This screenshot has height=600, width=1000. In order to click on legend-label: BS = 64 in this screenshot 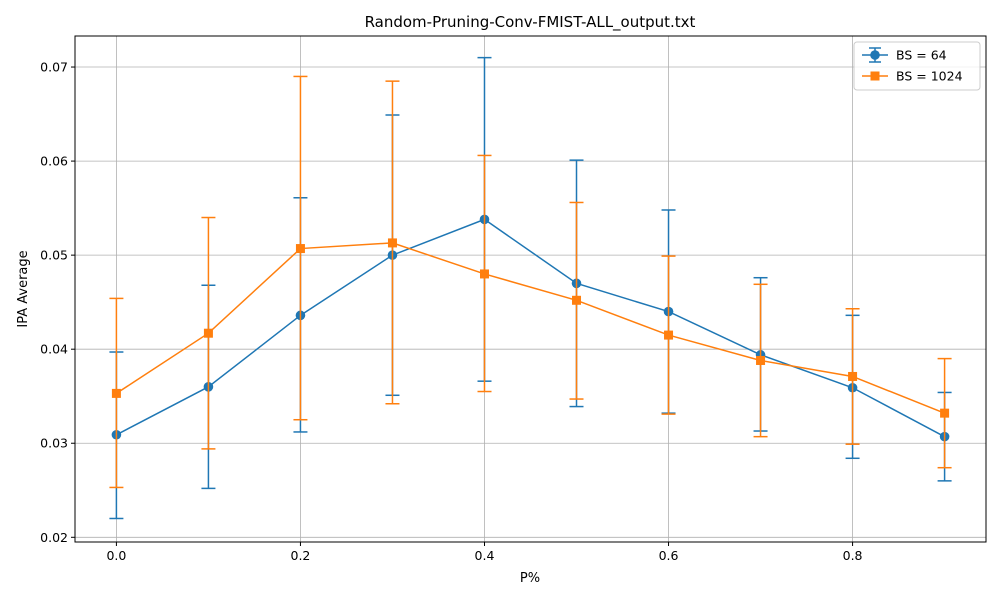, I will do `click(921, 55)`.